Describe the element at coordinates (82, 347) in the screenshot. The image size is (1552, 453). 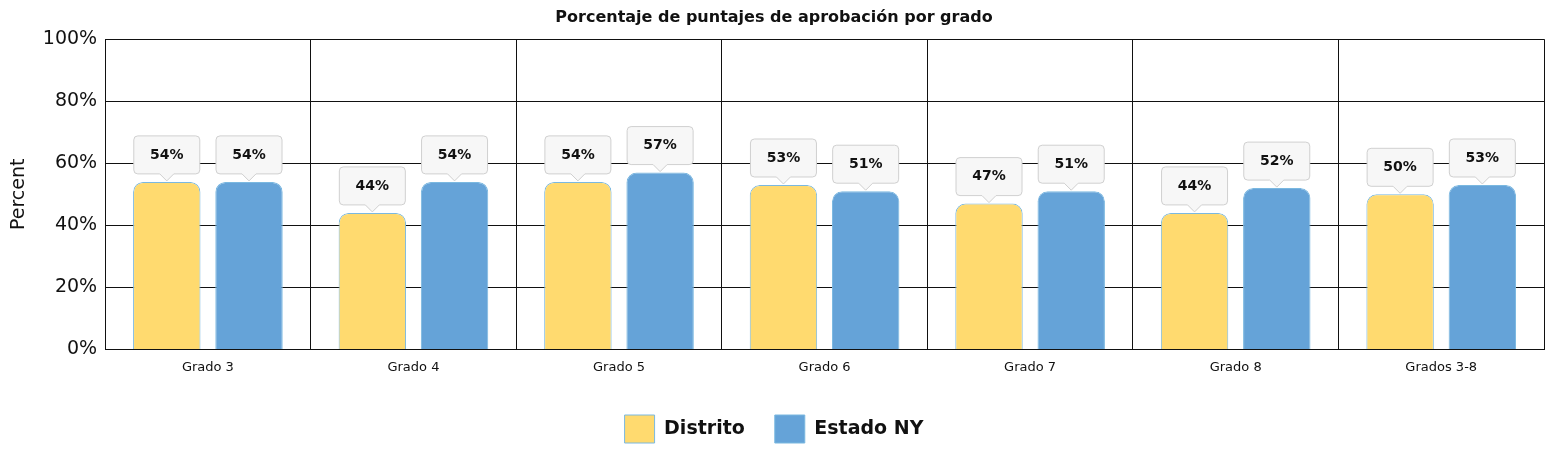
I see `y-tick-label: 0%` at that location.